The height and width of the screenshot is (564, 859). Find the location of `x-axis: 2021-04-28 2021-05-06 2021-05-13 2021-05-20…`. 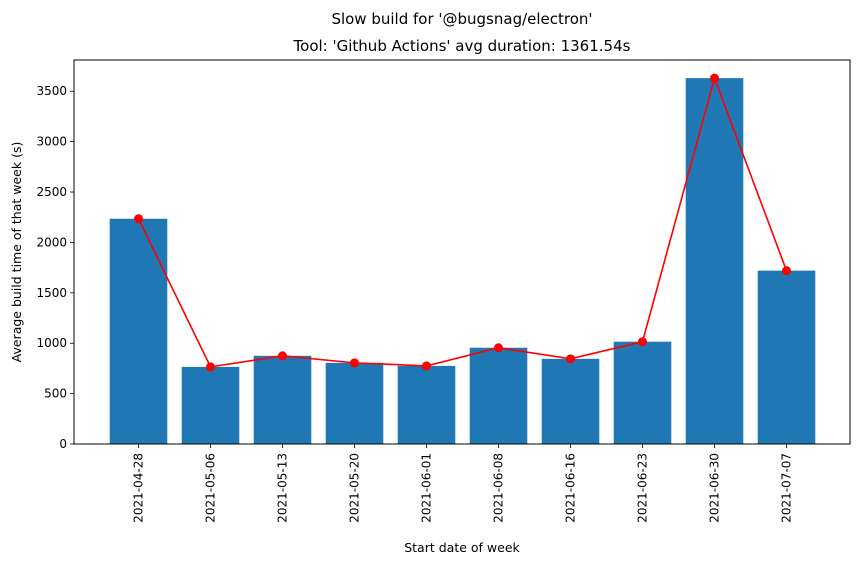

x-axis: 2021-04-28 2021-05-06 2021-05-13 2021-05-20… is located at coordinates (463, 483).